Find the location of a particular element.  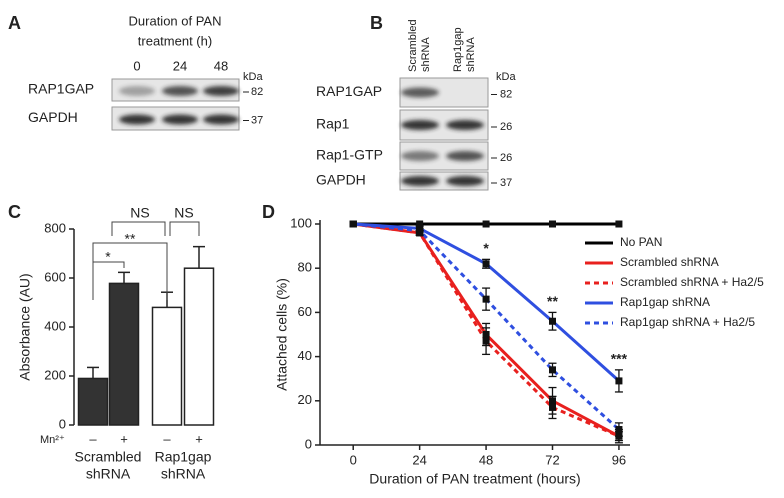

annotation: *** is located at coordinates (619, 359).